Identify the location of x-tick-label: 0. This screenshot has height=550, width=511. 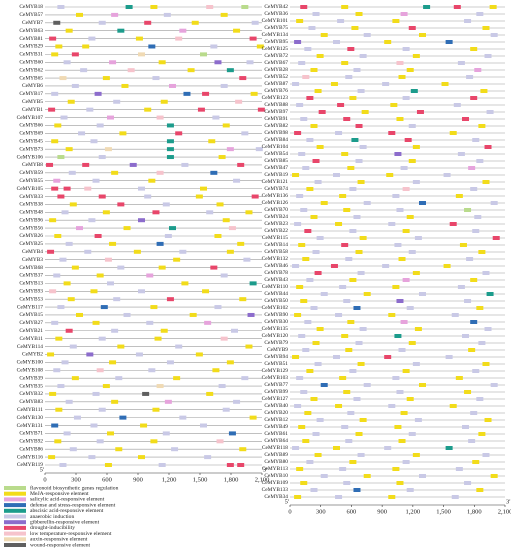
(44, 479).